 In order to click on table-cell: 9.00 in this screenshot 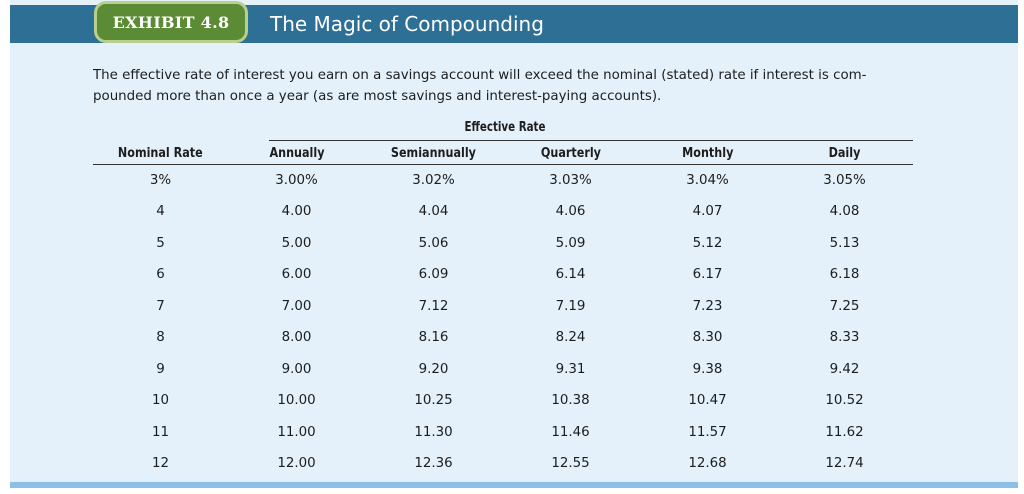, I will do `click(296, 369)`.